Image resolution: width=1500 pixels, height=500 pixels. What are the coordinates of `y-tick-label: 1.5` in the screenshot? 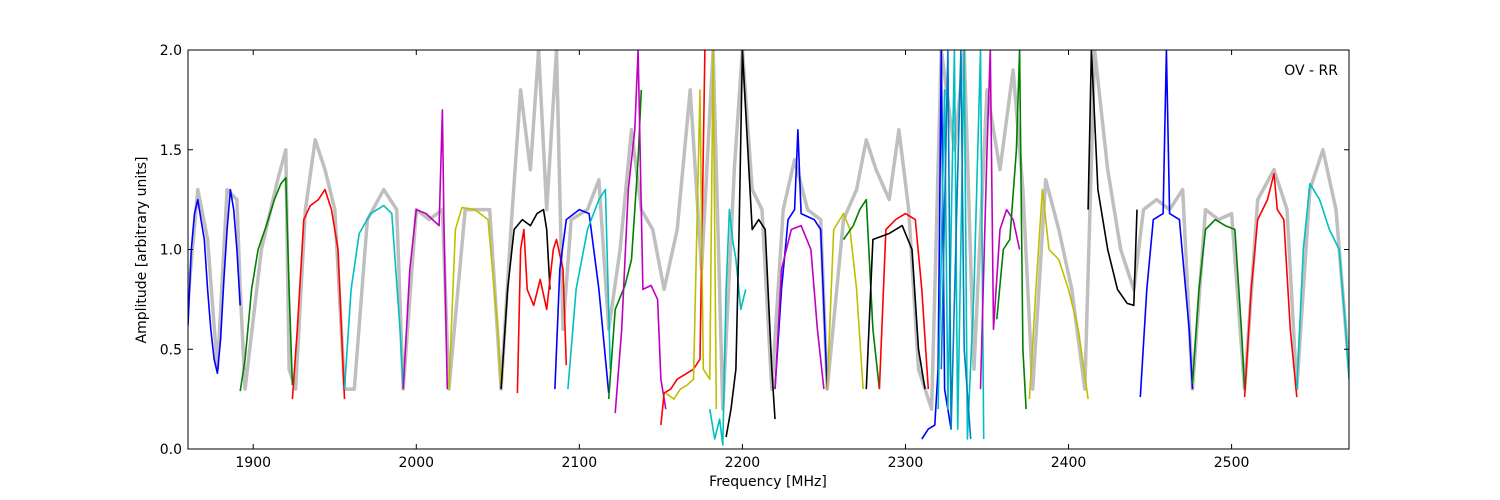 It's located at (171, 151).